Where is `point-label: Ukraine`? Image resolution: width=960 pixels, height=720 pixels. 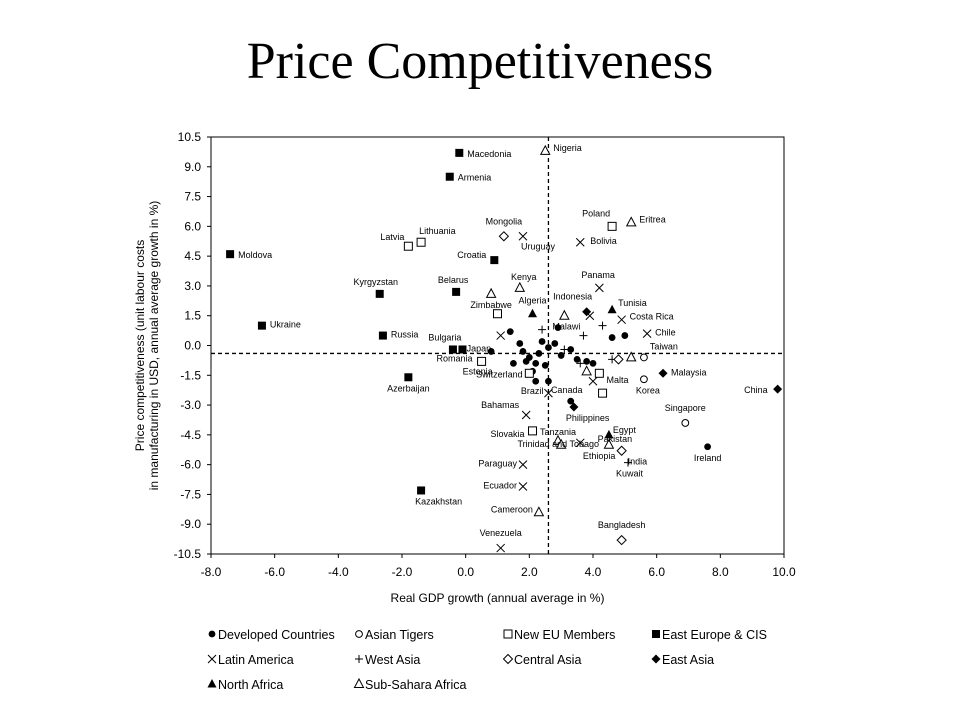
point-label: Ukraine is located at coordinates (285, 325).